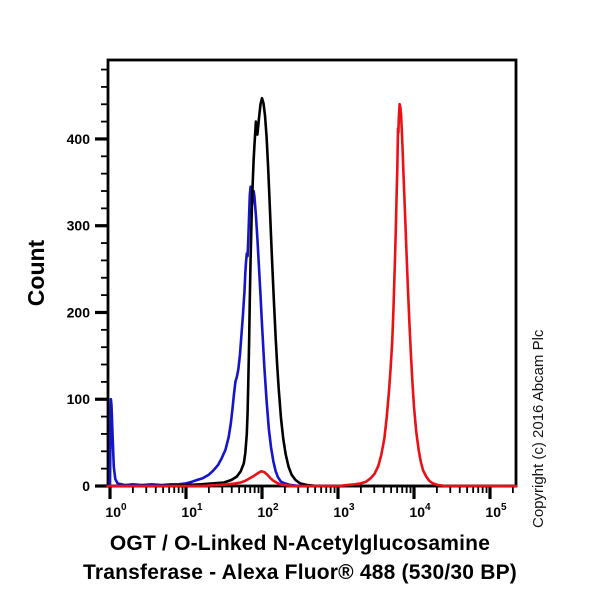  I want to click on y-tick-label: 100, so click(79, 399).